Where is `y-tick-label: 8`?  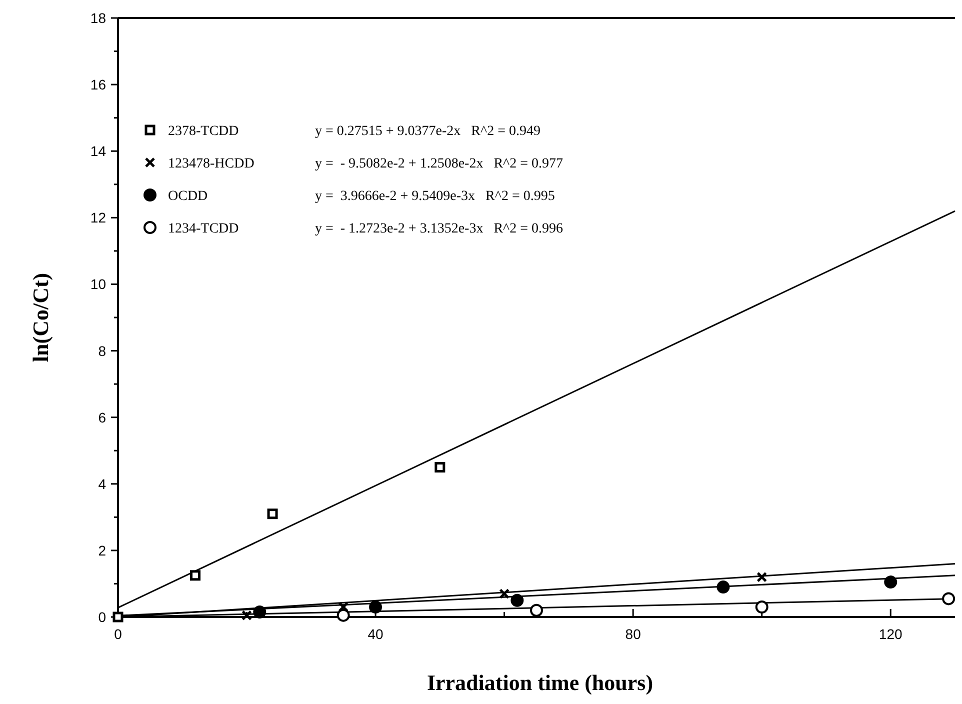 y-tick-label: 8 is located at coordinates (102, 350).